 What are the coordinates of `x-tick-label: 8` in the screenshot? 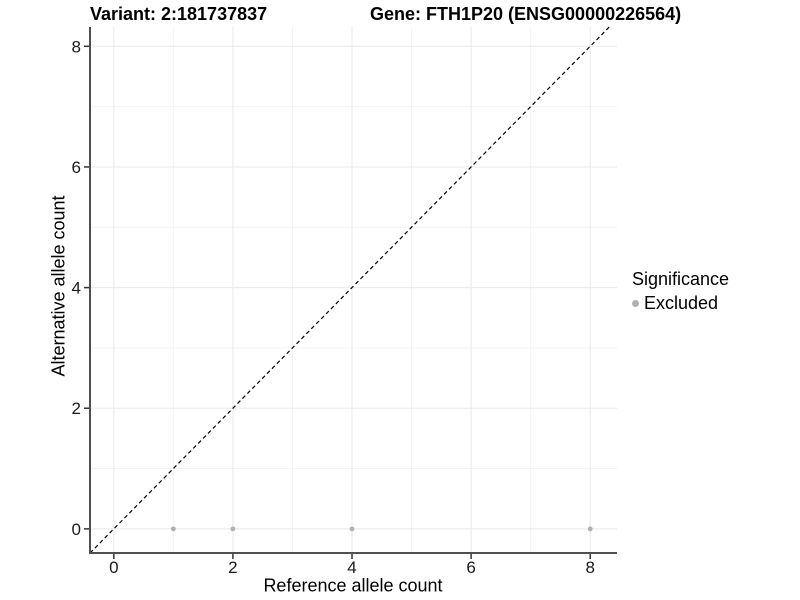 It's located at (589, 567).